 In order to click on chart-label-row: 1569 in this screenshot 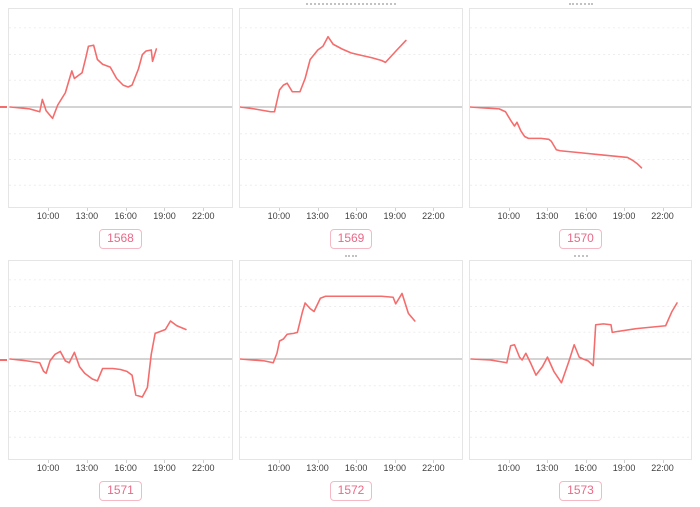, I will do `click(351, 239)`.